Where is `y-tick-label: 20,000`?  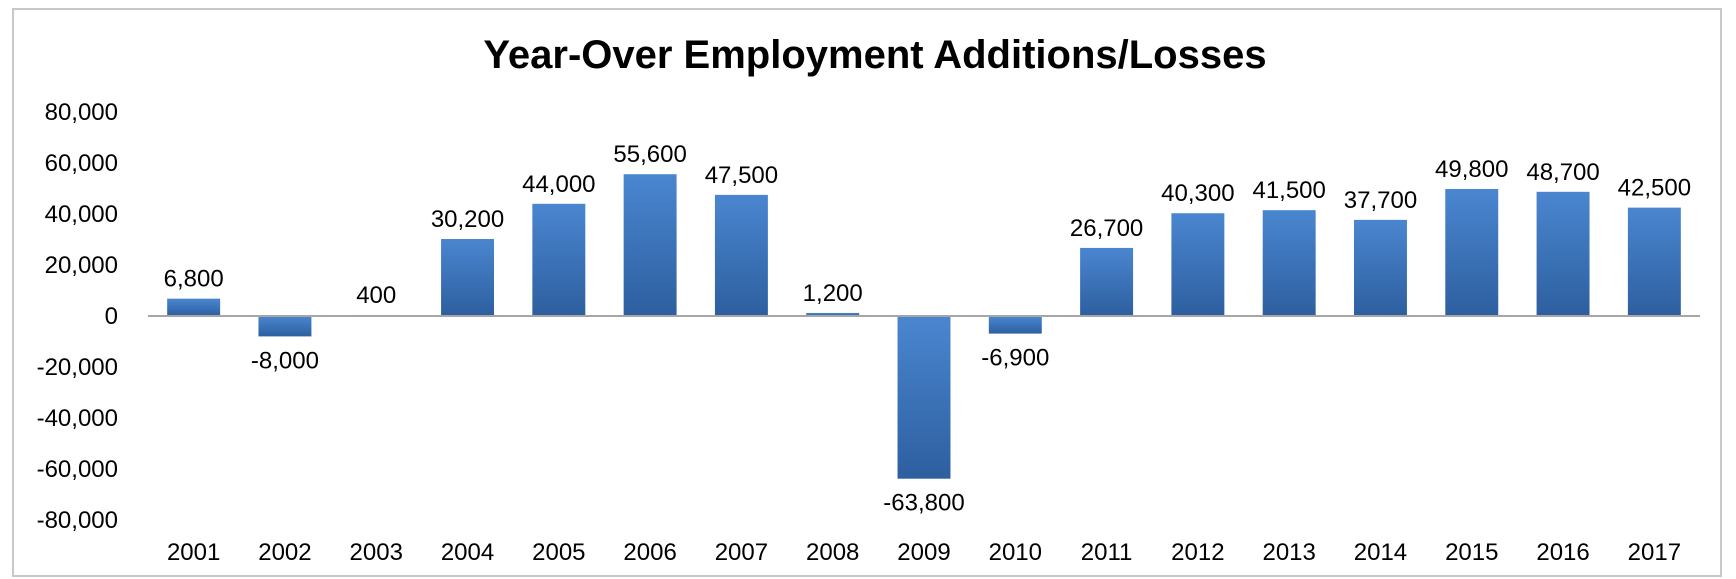
y-tick-label: 20,000 is located at coordinates (81, 265).